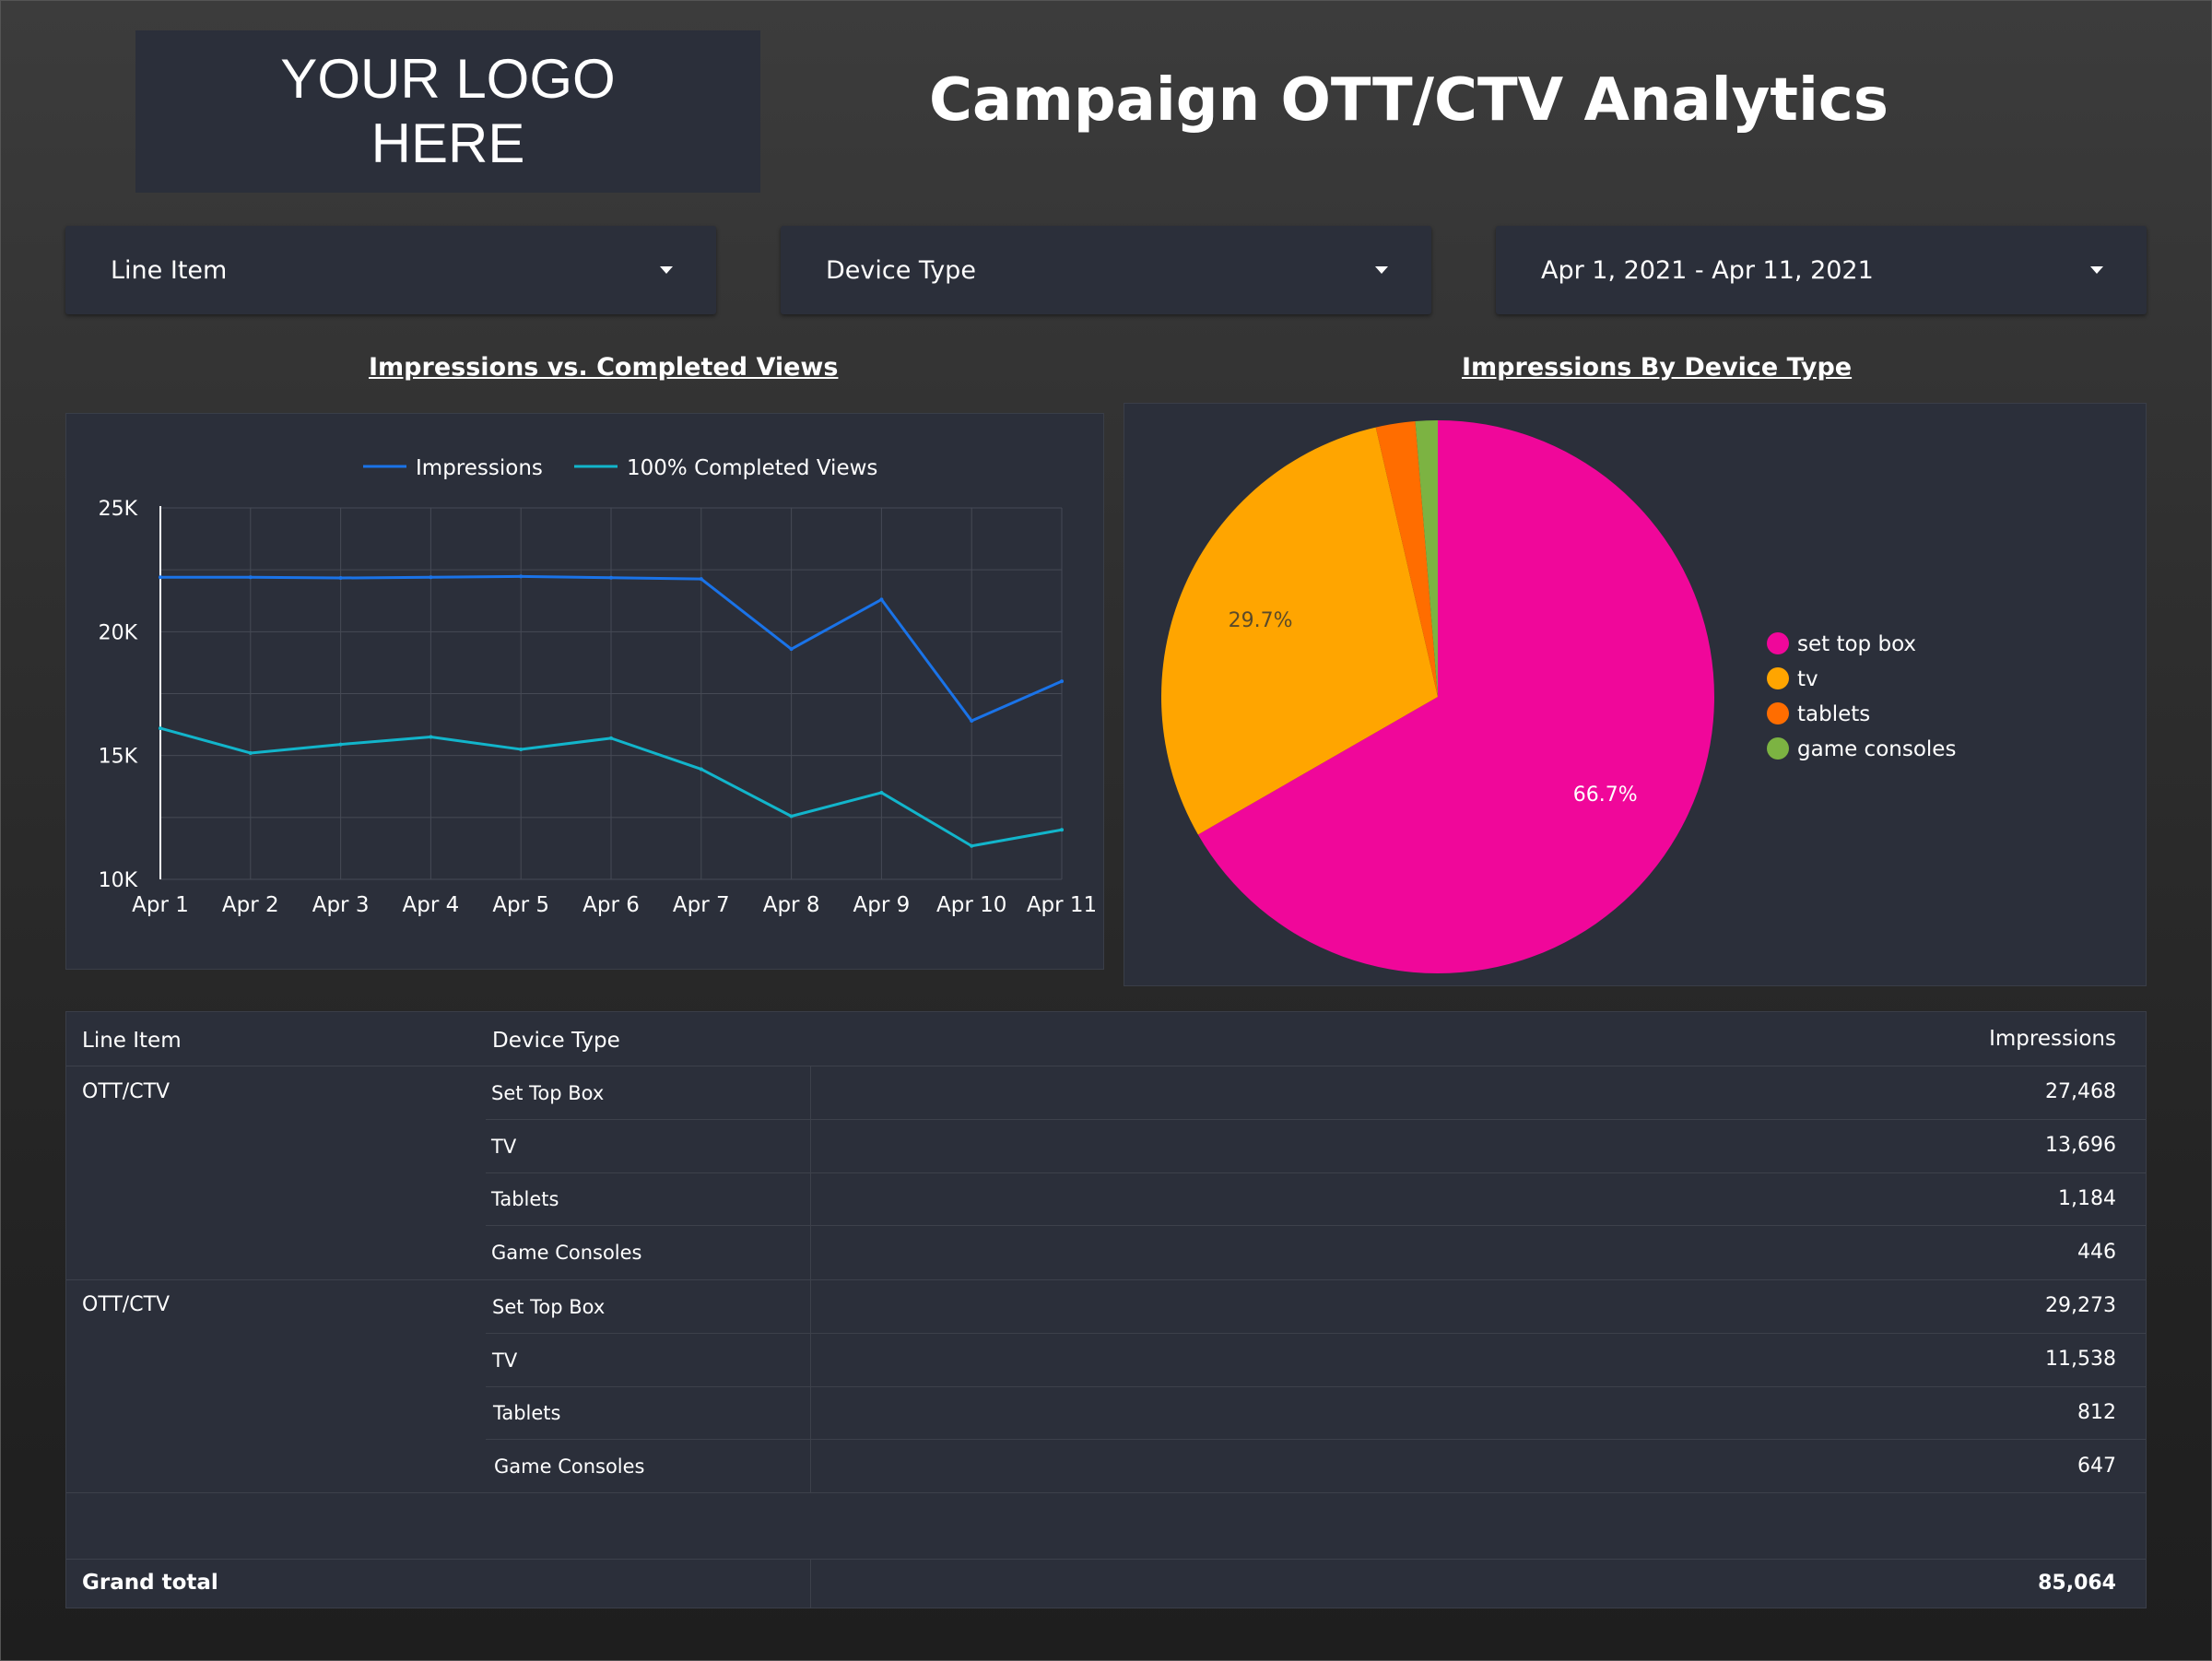  I want to click on x-tick-label: Apr 11, so click(1062, 905).